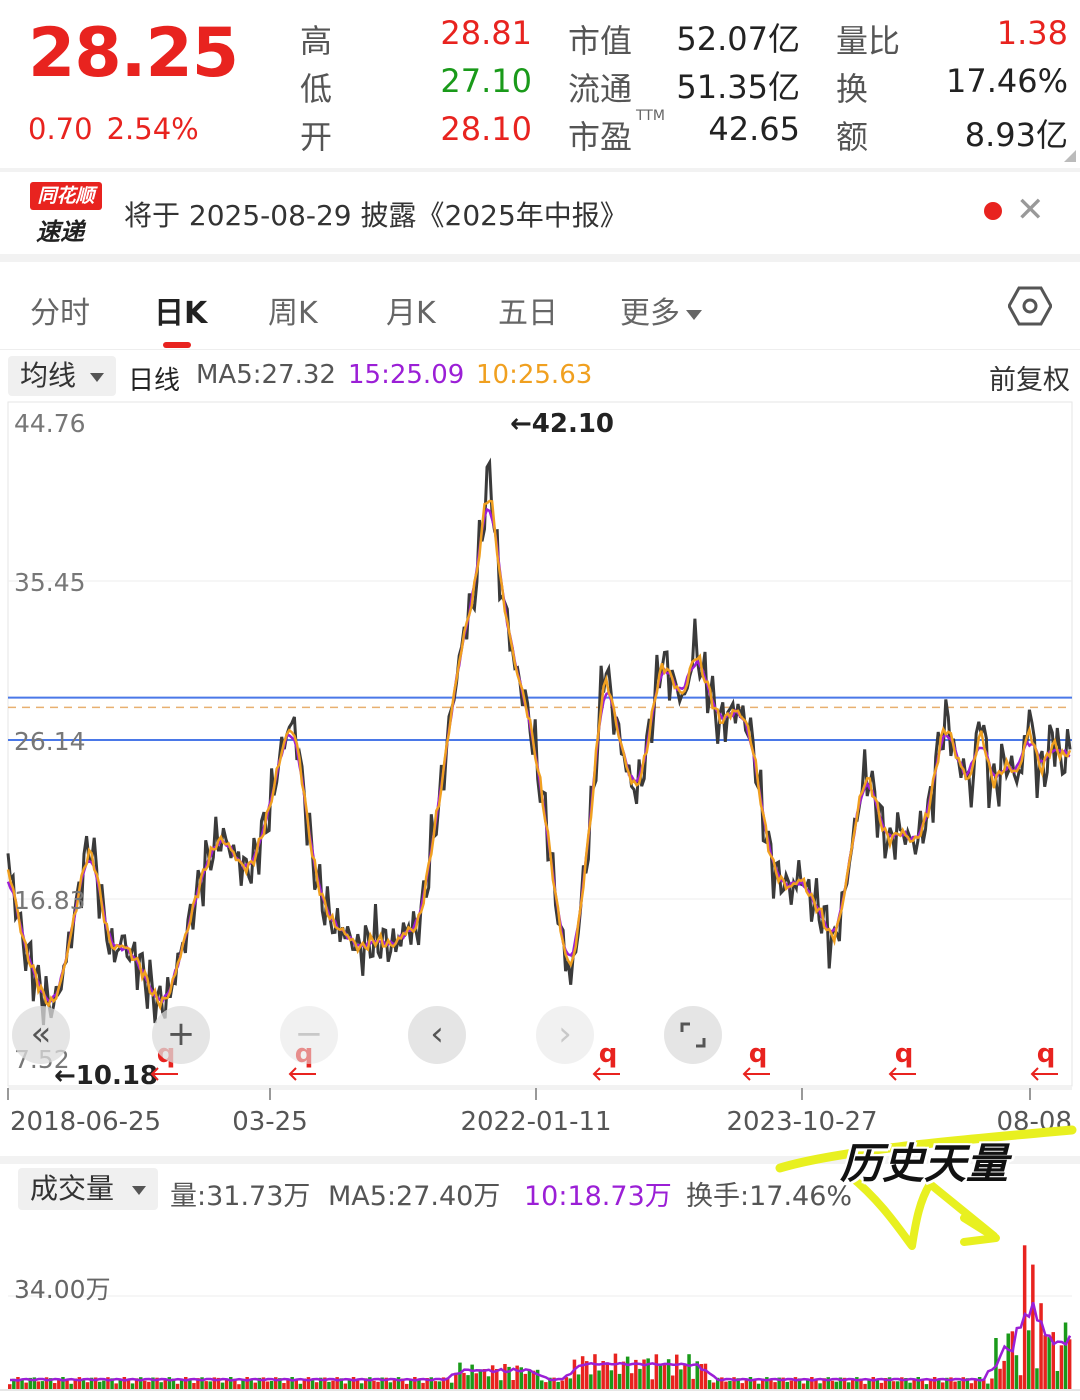 Image resolution: width=1080 pixels, height=1400 pixels. I want to click on ma-indicator-row: 均线 日线 MA5:27.32 15:25.09 10:25.63 前复权, so click(540, 375).